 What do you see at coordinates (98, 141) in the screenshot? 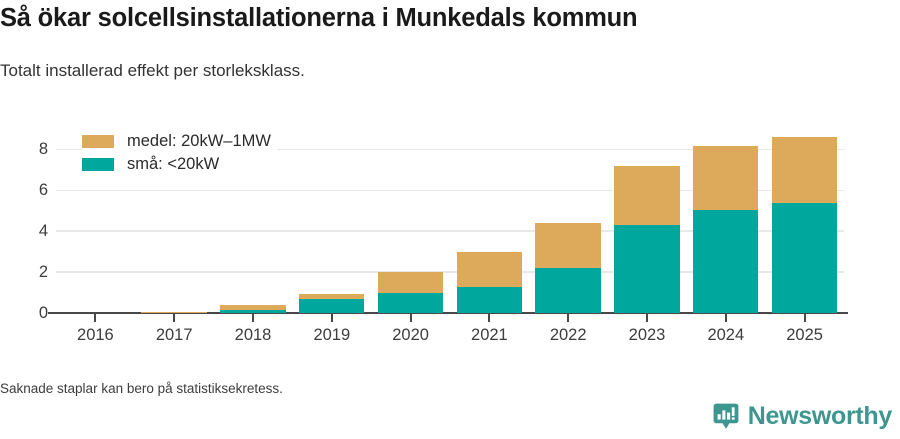
I see `legend-swatch-medium` at bounding box center [98, 141].